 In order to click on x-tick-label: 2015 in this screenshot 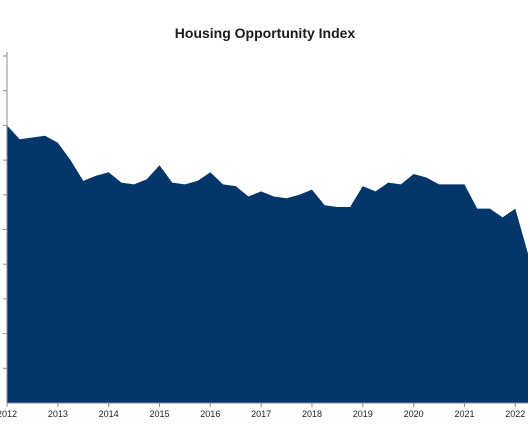, I will do `click(159, 414)`.